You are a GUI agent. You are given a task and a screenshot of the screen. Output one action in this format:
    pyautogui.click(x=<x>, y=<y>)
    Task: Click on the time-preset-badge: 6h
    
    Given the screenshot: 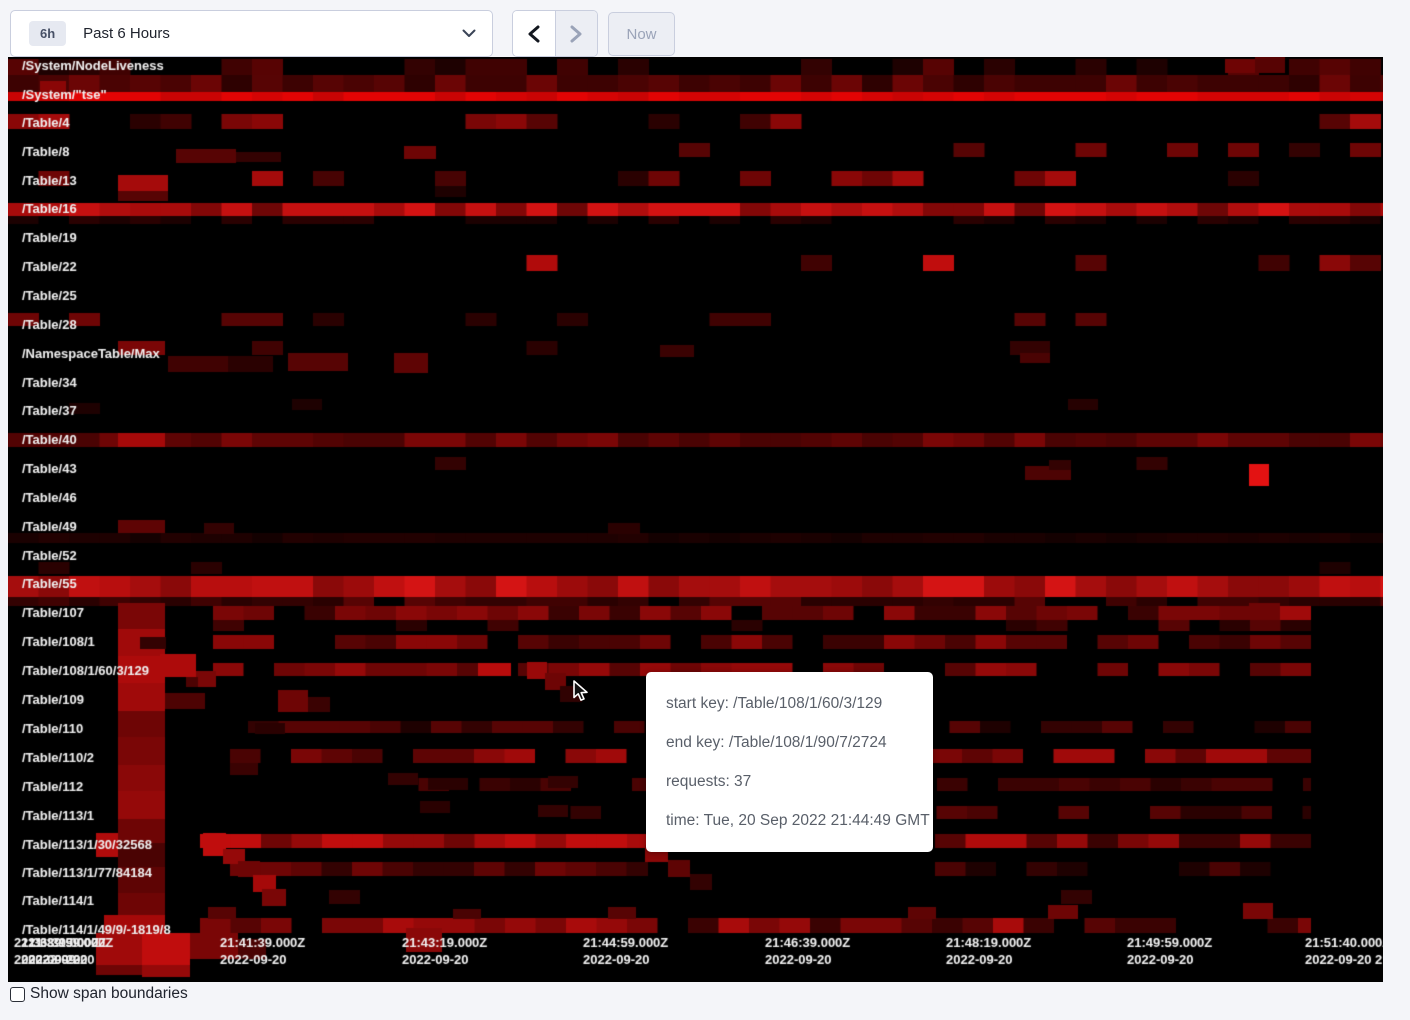 What is the action you would take?
    pyautogui.click(x=48, y=33)
    